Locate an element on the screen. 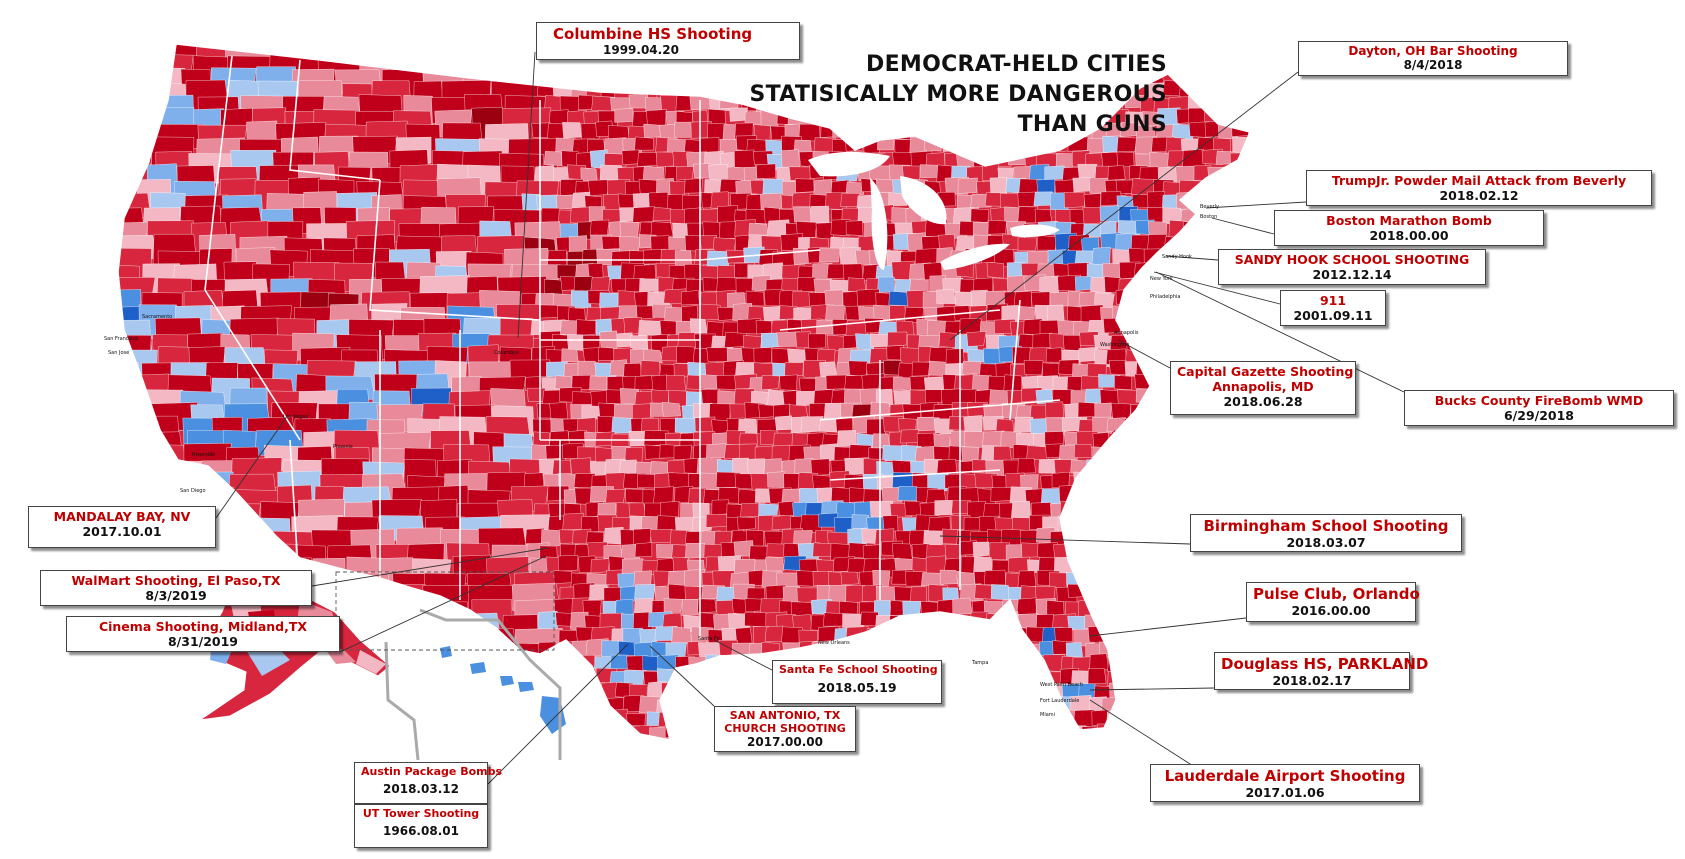  event-label-birmingham: Birmingham School Shooting 2018.03.07 is located at coordinates (1326, 533).